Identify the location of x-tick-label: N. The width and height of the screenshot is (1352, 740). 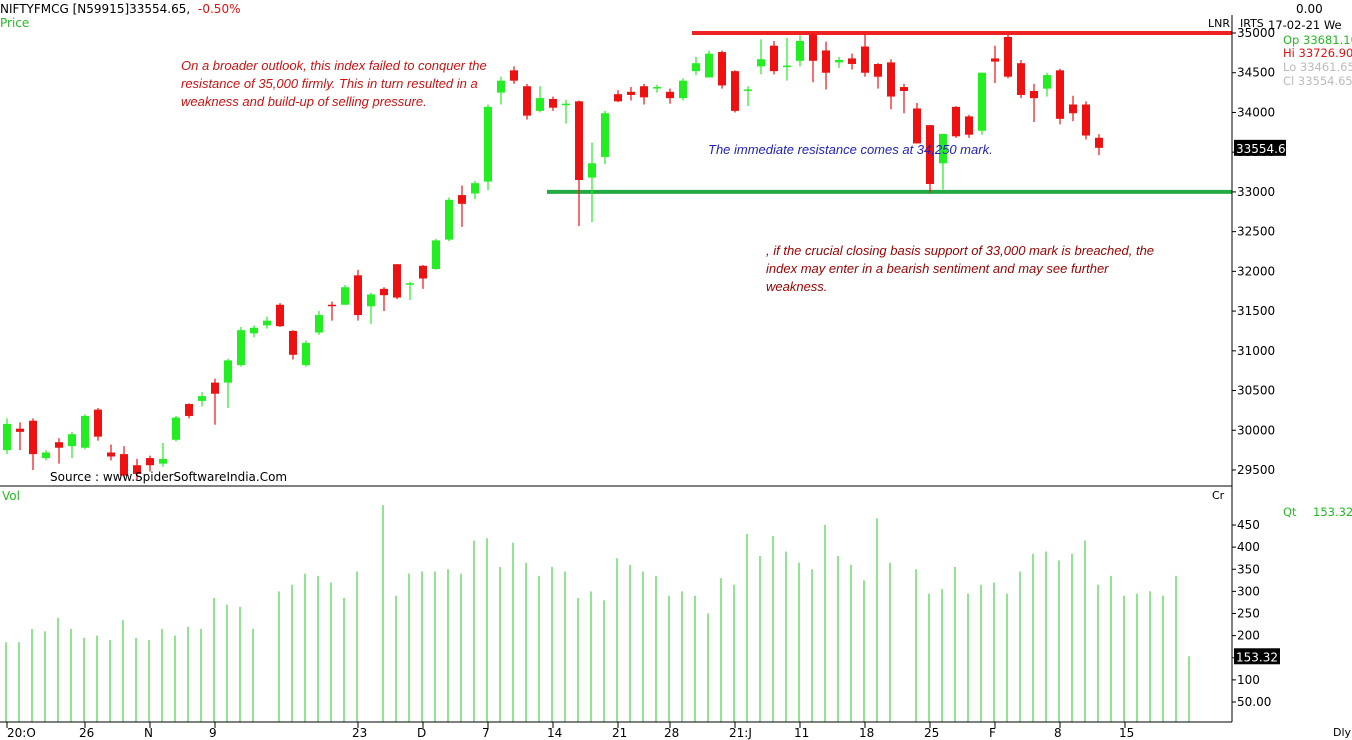
(148, 733).